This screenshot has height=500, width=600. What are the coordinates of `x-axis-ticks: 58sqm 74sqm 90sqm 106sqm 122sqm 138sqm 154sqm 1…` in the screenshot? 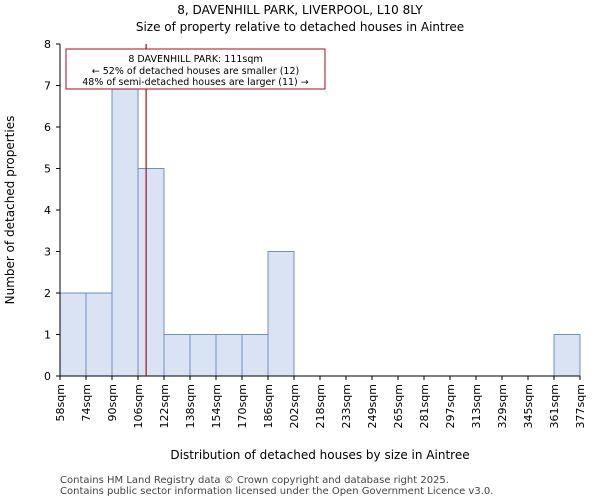 It's located at (320, 402).